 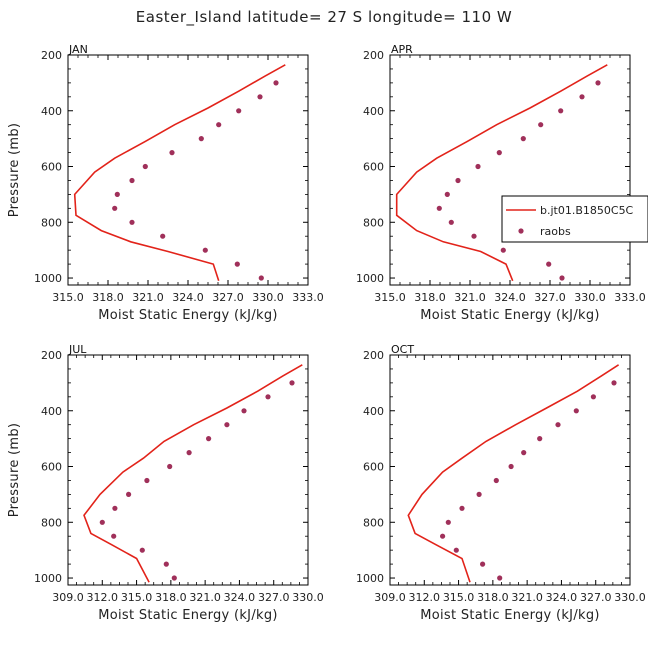 What do you see at coordinates (373, 222) in the screenshot?
I see `y-tick-label: 800` at bounding box center [373, 222].